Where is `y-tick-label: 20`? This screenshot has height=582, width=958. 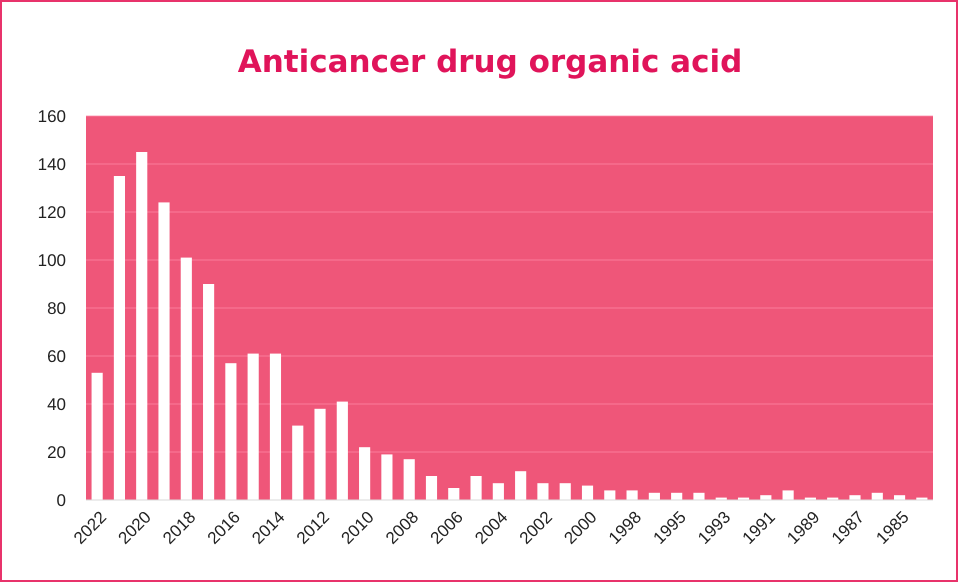 y-tick-label: 20 is located at coordinates (56, 452).